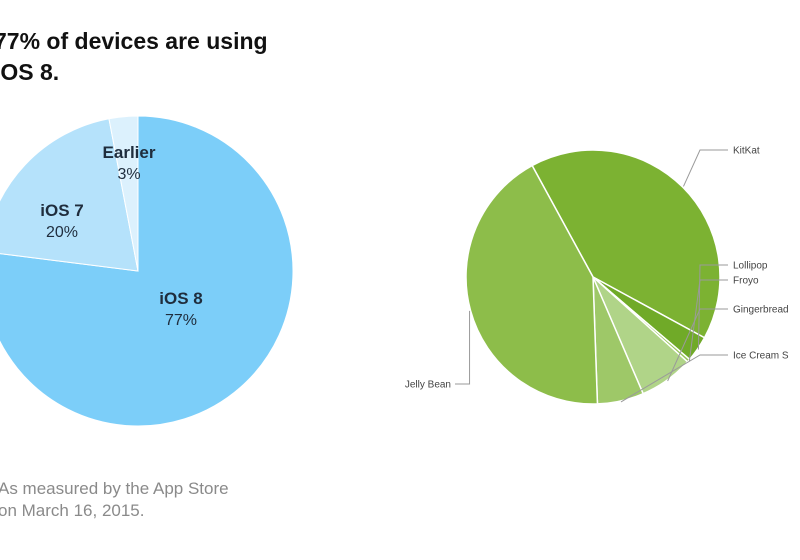  Describe the element at coordinates (532, 284) in the screenshot. I see `android-slice-jelly-bean` at that location.